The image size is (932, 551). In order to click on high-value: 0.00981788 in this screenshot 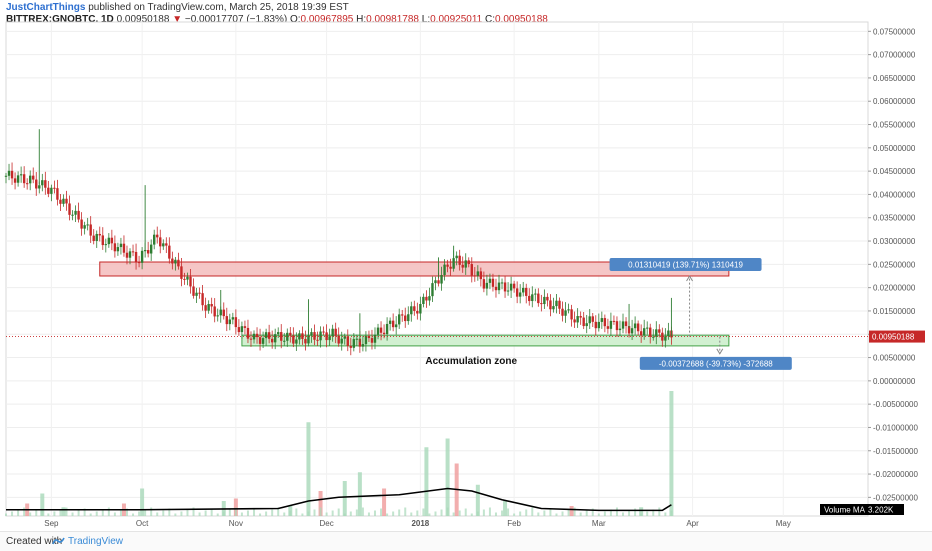, I will do `click(392, 19)`.